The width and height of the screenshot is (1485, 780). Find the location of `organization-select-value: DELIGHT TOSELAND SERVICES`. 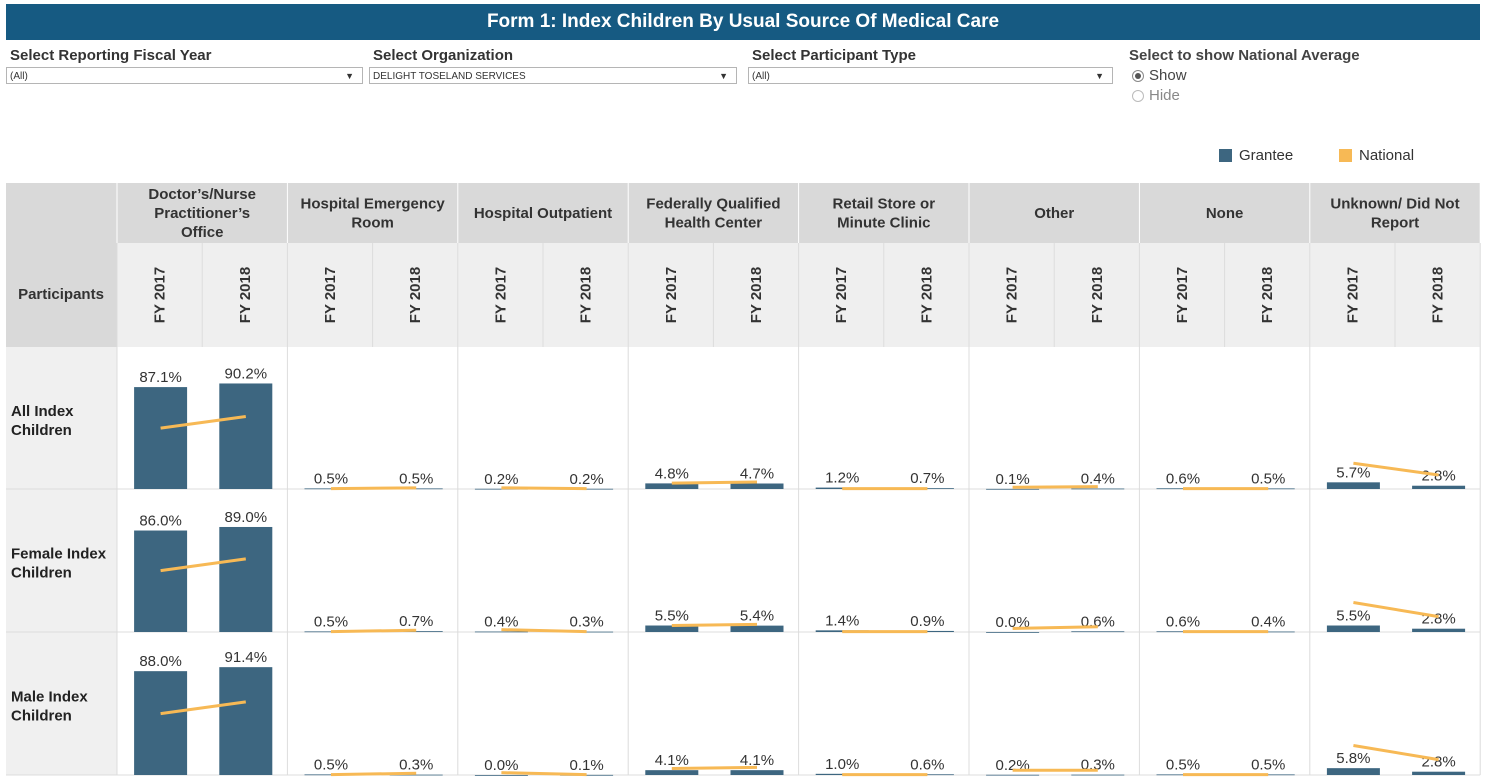

organization-select-value: DELIGHT TOSELAND SERVICES is located at coordinates (449, 76).